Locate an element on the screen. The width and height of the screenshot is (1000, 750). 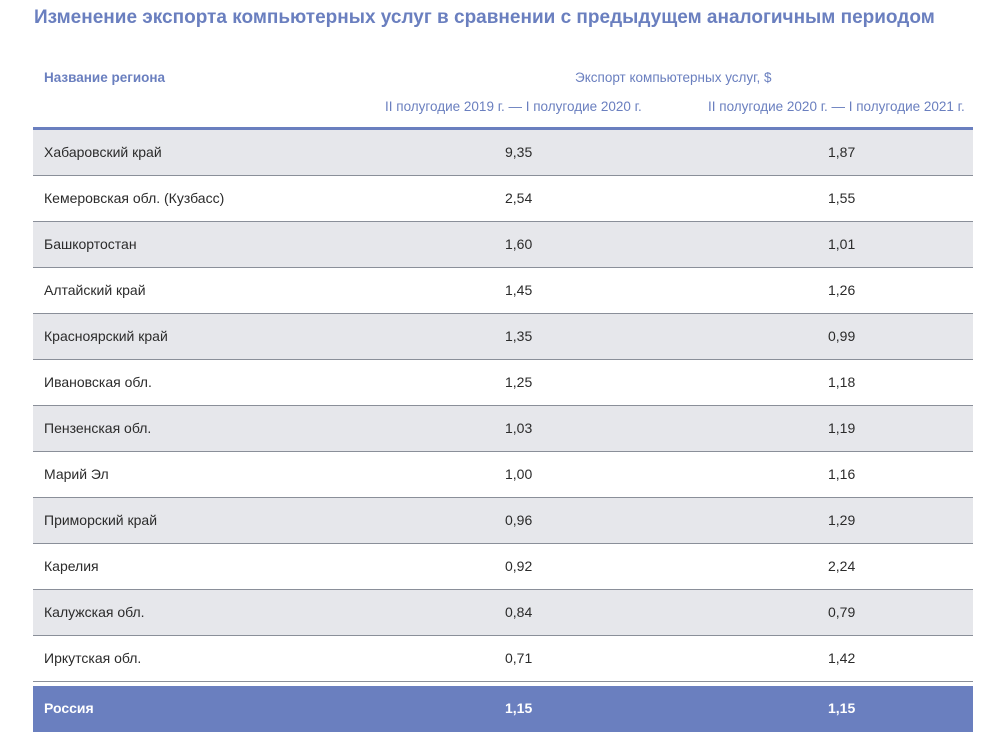
region-name-cell: Красноярский край is located at coordinates (106, 336).